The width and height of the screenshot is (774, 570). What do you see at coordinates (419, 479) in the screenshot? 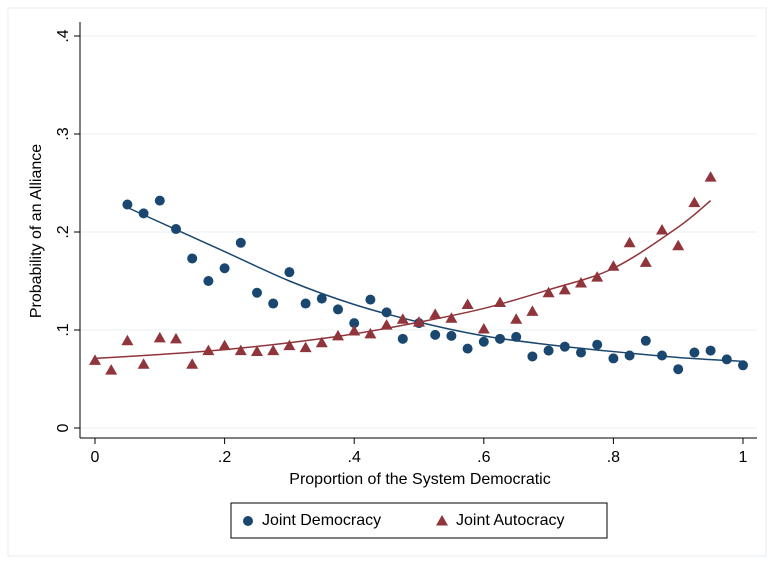
I see `x-axis-label: Proportion of the System Democratic` at bounding box center [419, 479].